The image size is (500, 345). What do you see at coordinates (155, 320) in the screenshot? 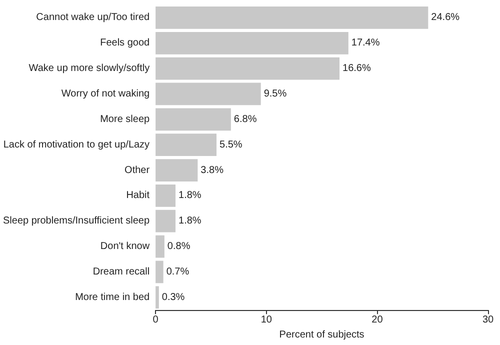
I see `x-tick-label: 0` at bounding box center [155, 320].